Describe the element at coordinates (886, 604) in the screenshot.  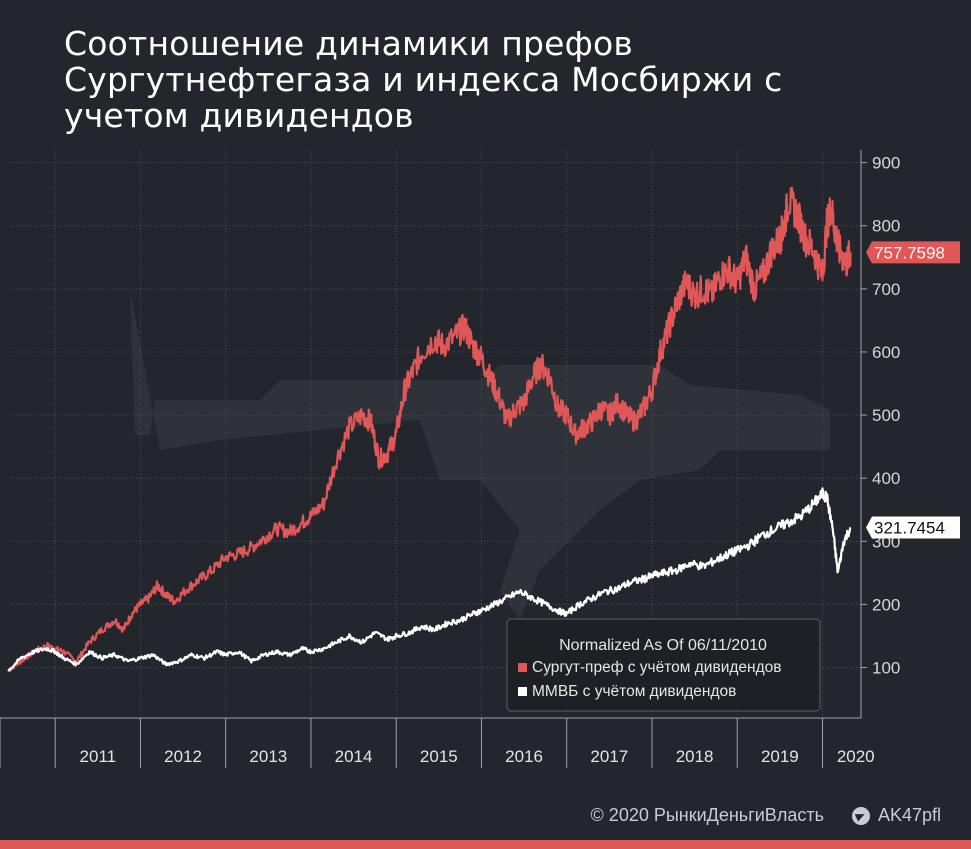
I see `y-tick-label-200: 200` at that location.